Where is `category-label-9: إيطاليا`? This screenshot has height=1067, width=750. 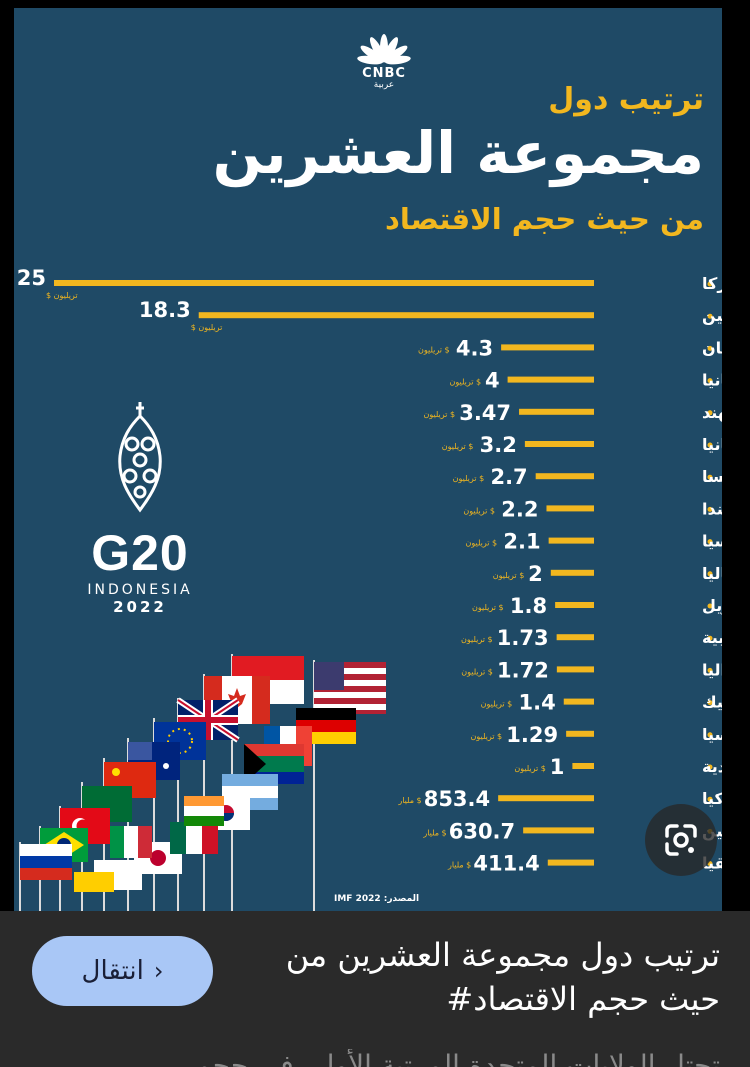
category-label-9: إيطاليا is located at coordinates (712, 573).